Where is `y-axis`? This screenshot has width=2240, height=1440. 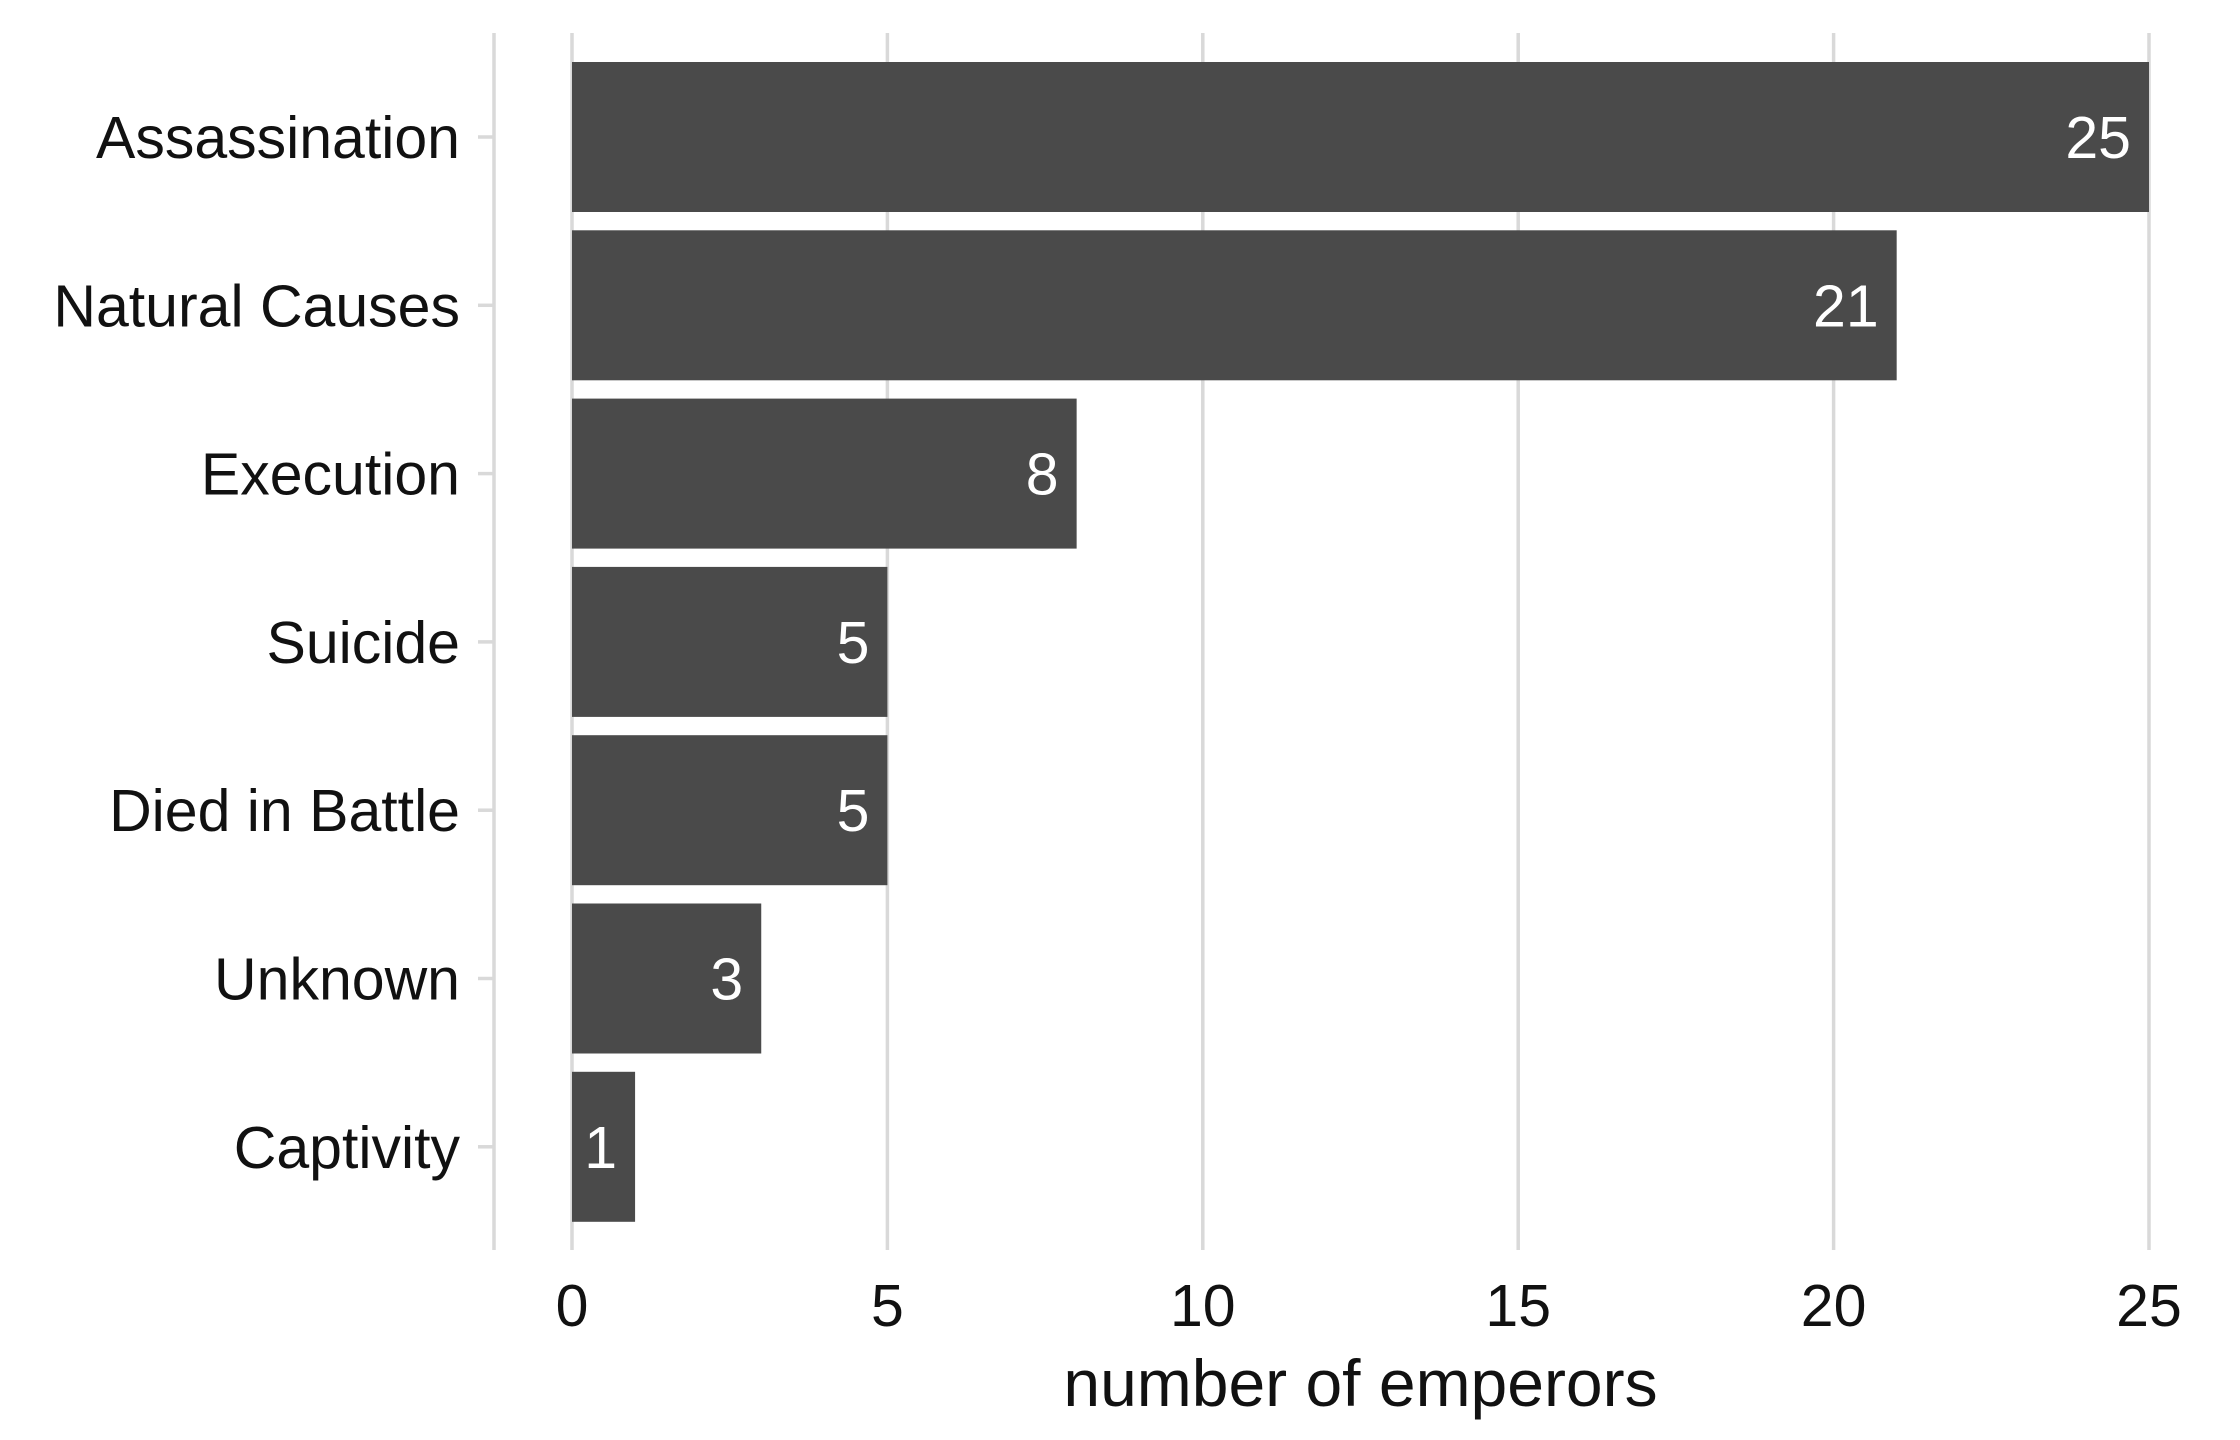
y-axis is located at coordinates (487, 641).